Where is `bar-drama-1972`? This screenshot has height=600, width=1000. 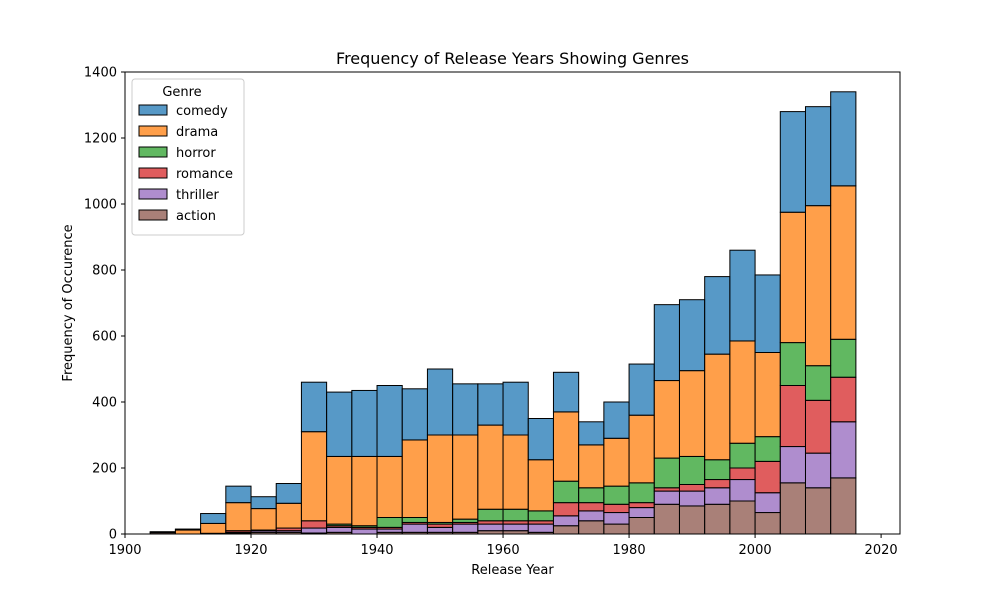
bar-drama-1972 is located at coordinates (591, 466).